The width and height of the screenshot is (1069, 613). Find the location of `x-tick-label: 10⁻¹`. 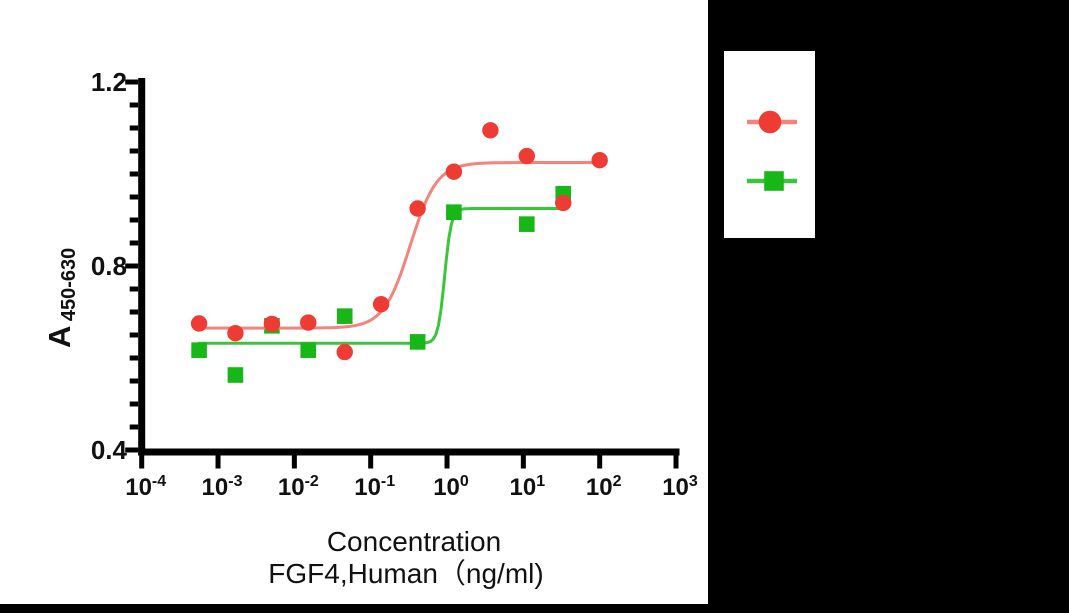

x-tick-label: 10⁻¹ is located at coordinates (374, 487).